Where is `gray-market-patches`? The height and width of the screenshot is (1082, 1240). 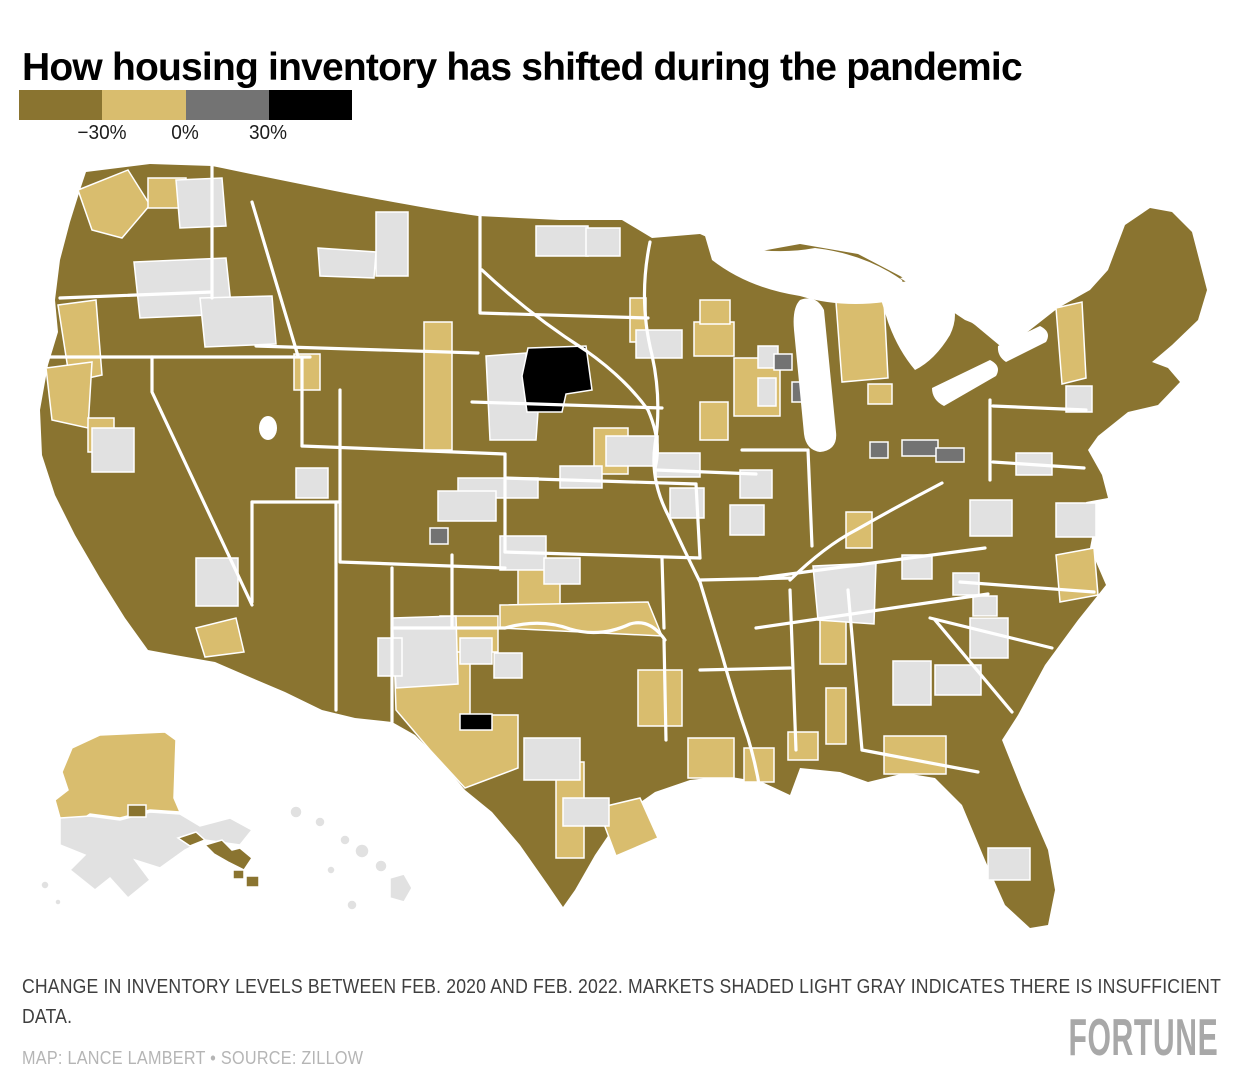 gray-market-patches is located at coordinates (697, 449).